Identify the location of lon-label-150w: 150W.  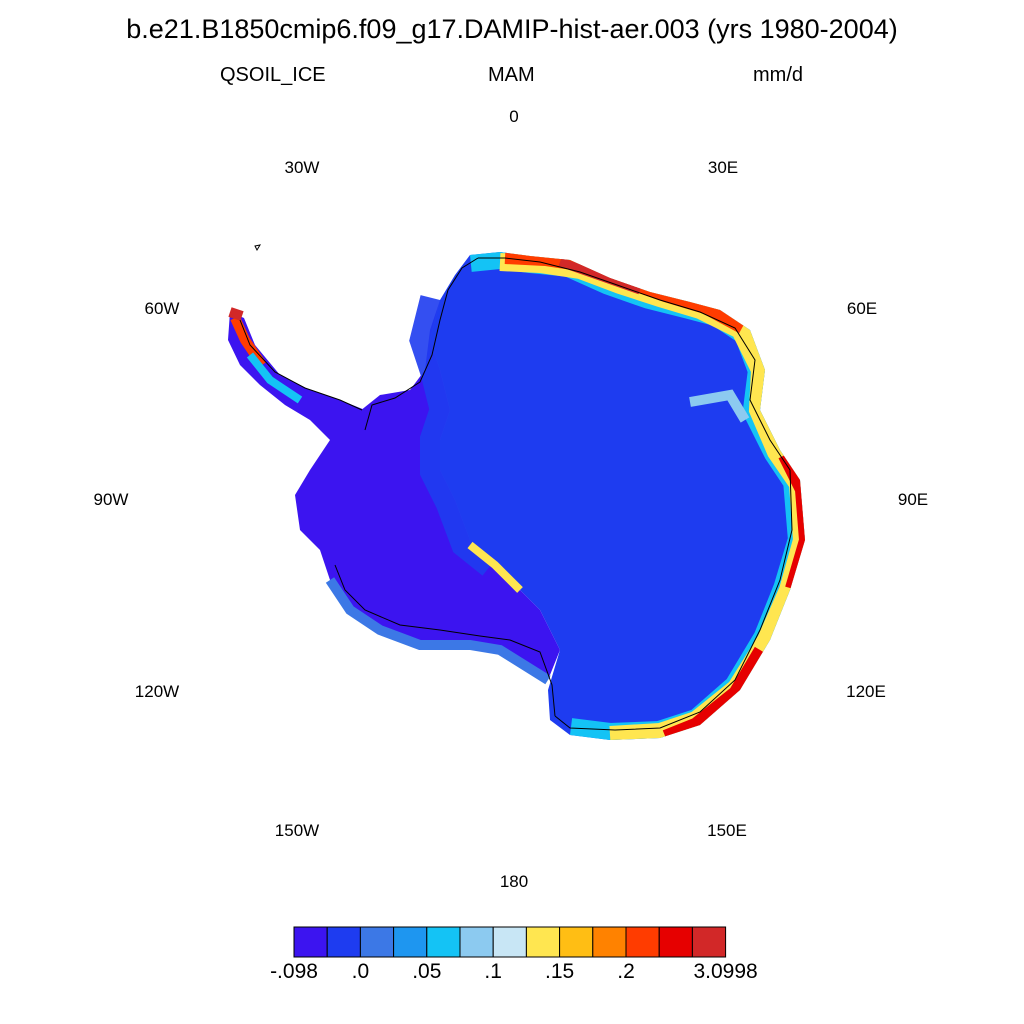
(297, 830).